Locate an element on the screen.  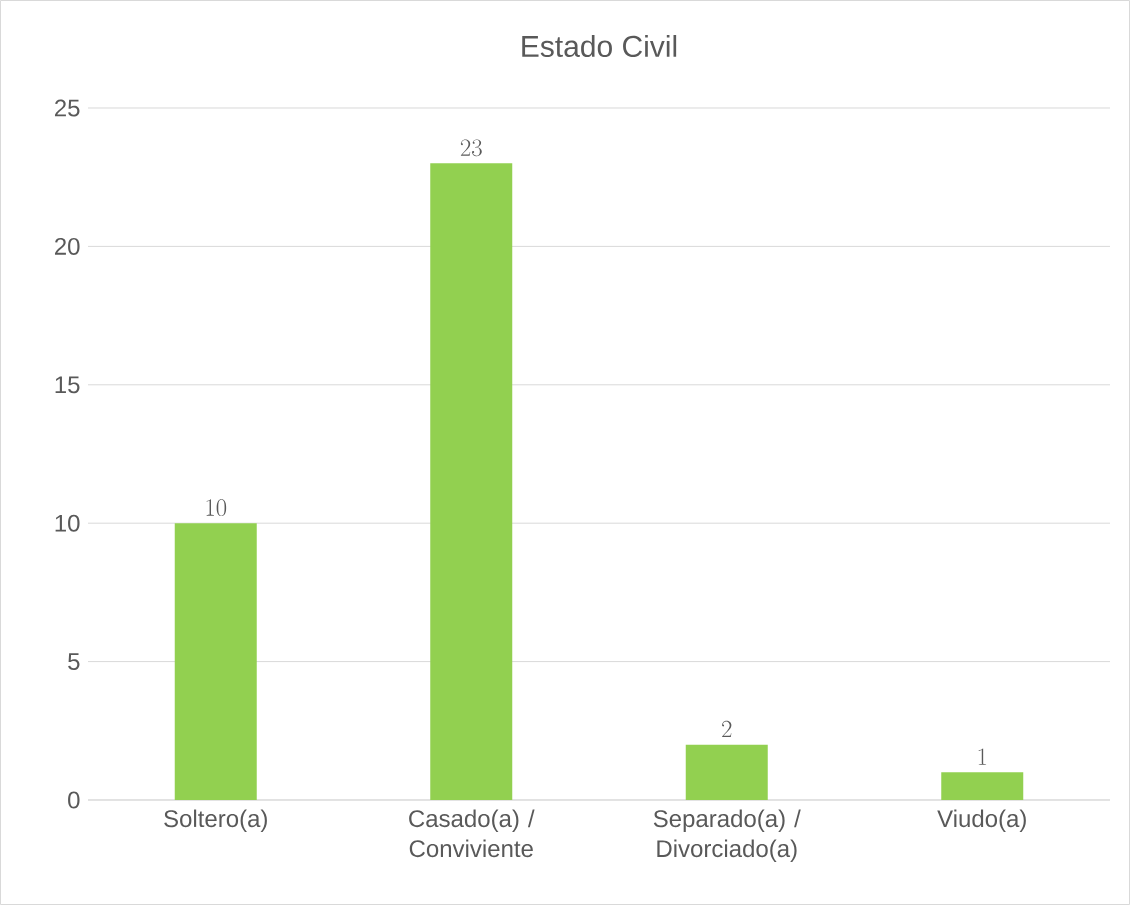
y-tick-label: 25 is located at coordinates (67, 108).